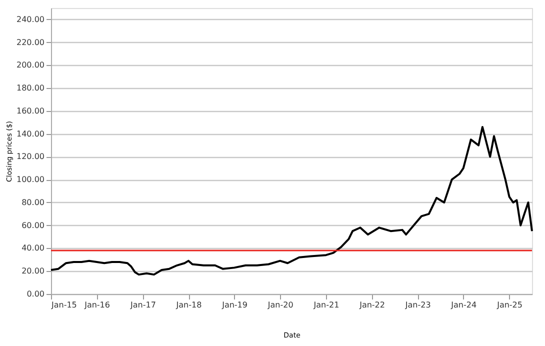  What do you see at coordinates (326, 305) in the screenshot?
I see `x-tick-label: Jan-21` at bounding box center [326, 305].